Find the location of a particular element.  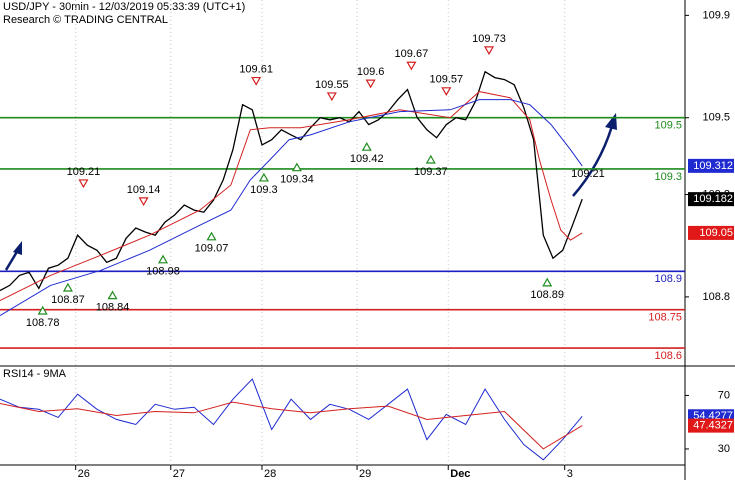

pivot-label: 109.6 is located at coordinates (371, 72).